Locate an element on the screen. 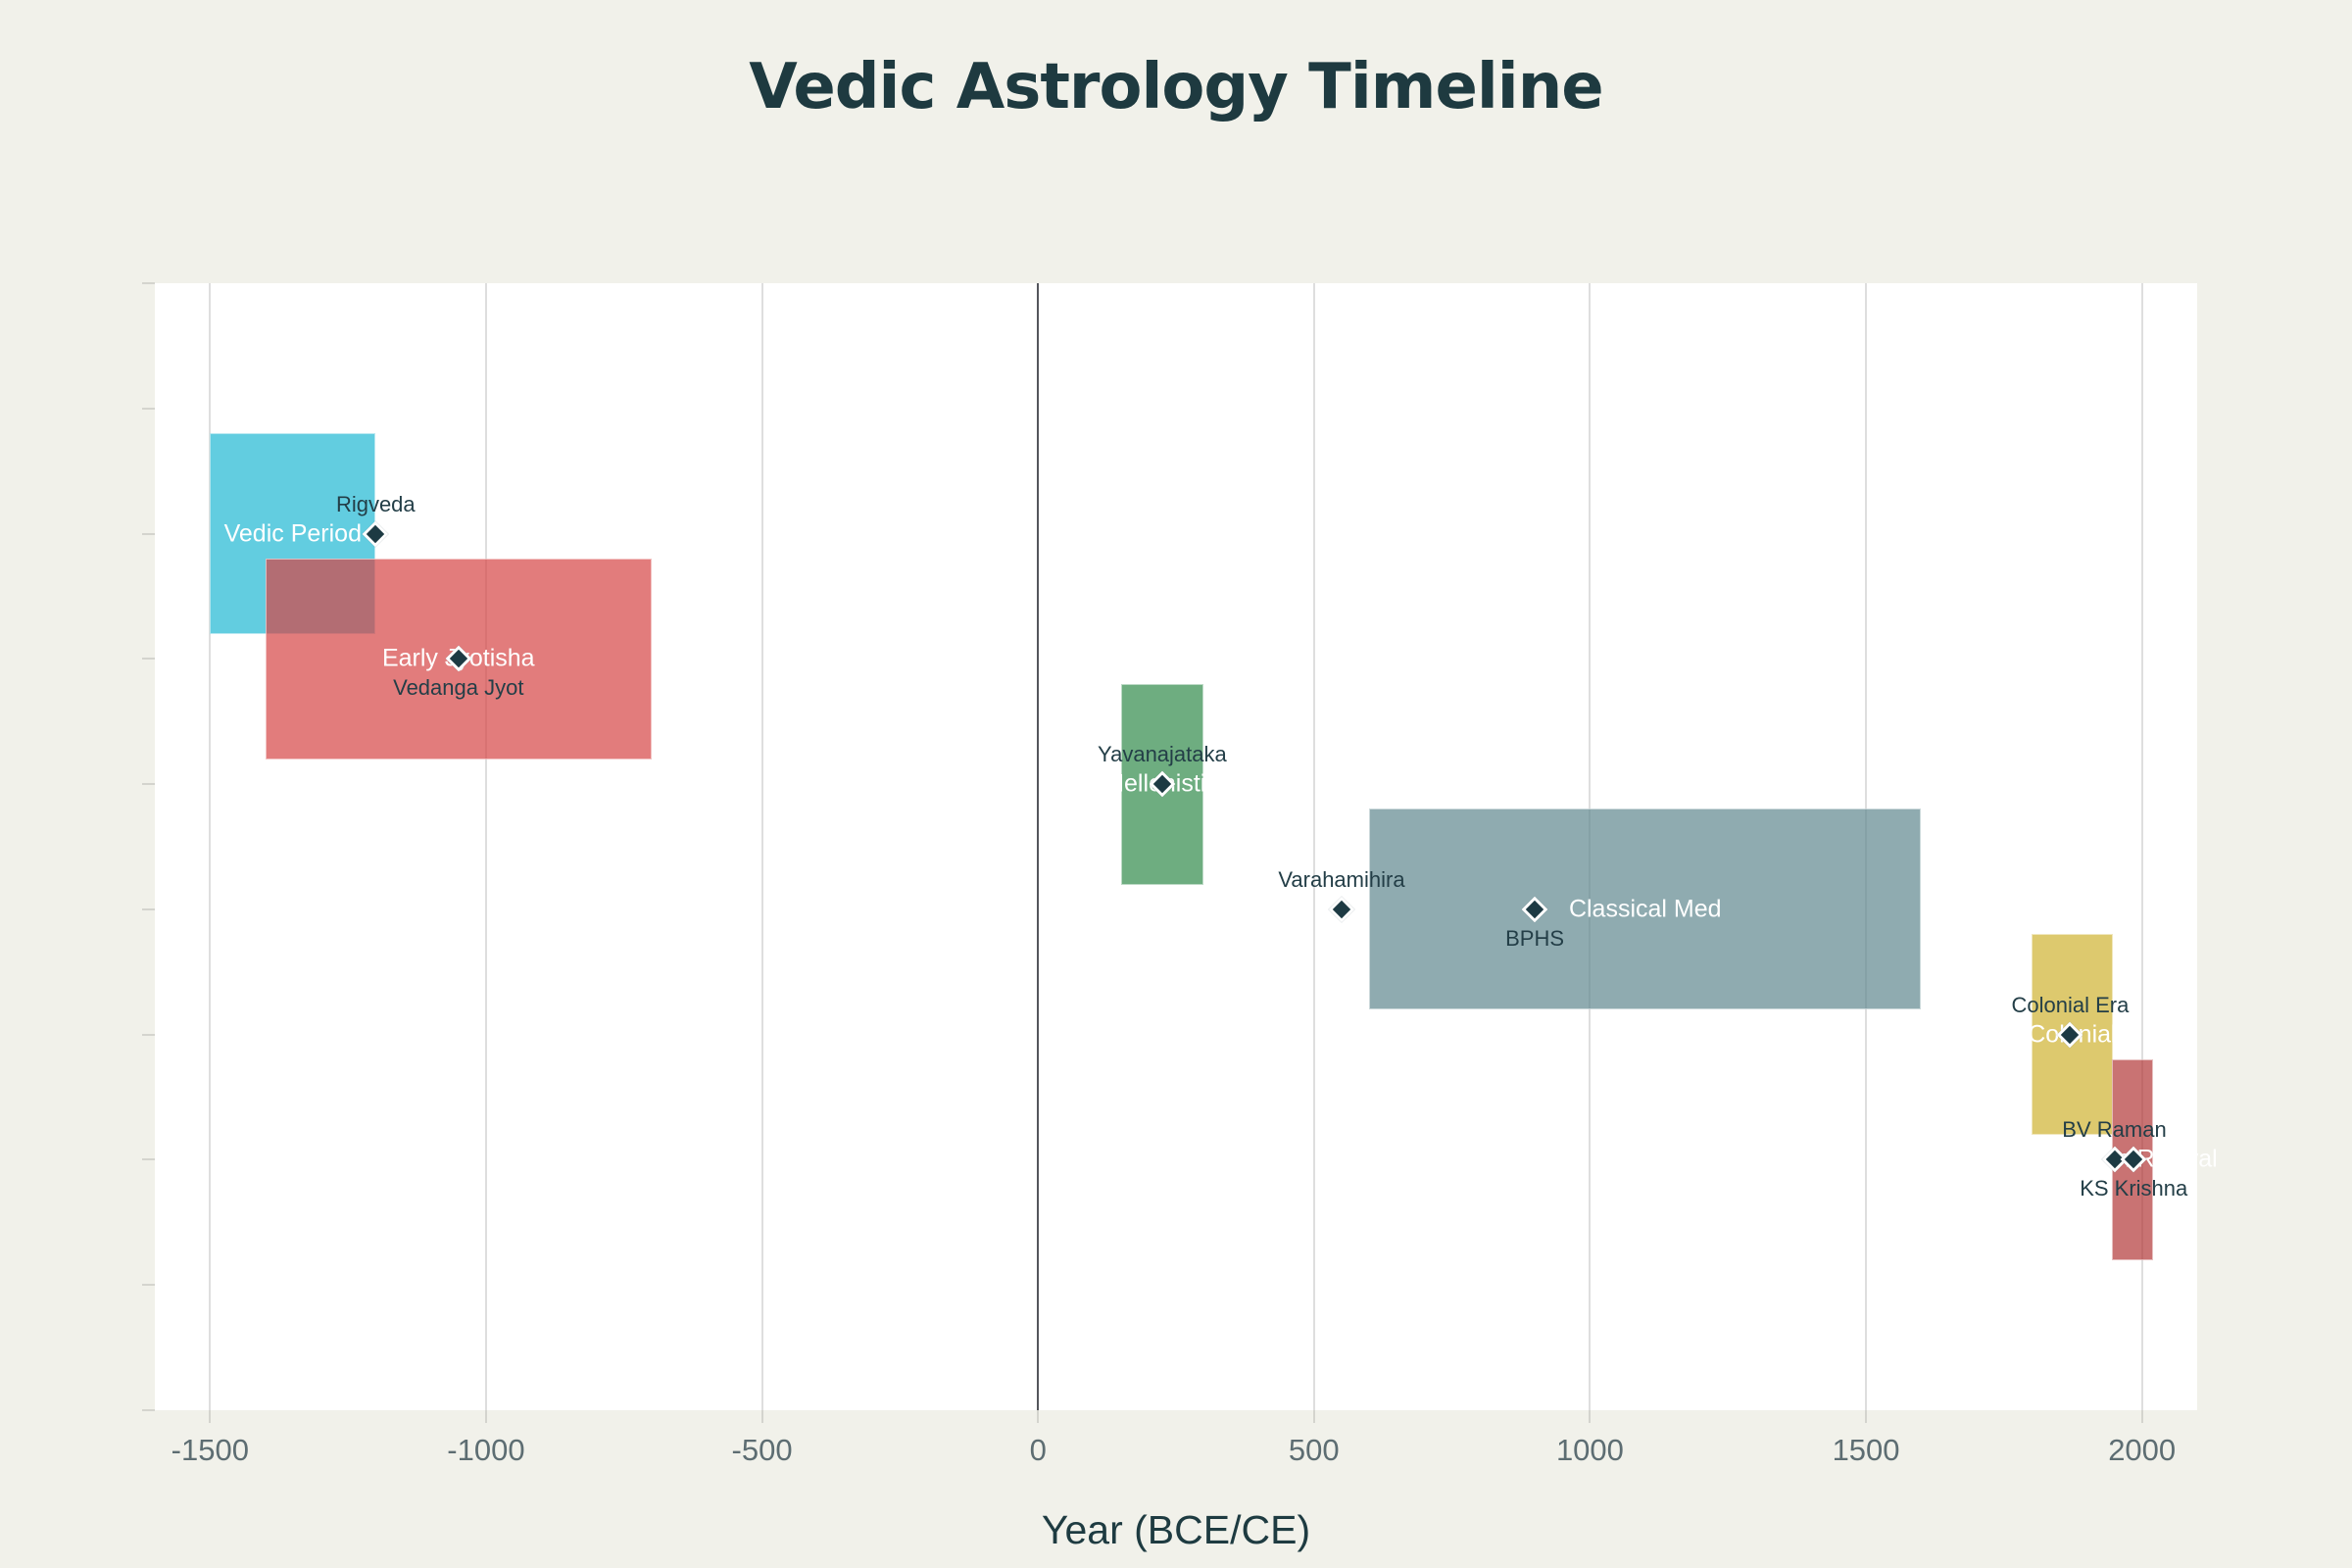 Image resolution: width=2352 pixels, height=1568 pixels. event-marker-label: BV Raman is located at coordinates (2114, 1130).